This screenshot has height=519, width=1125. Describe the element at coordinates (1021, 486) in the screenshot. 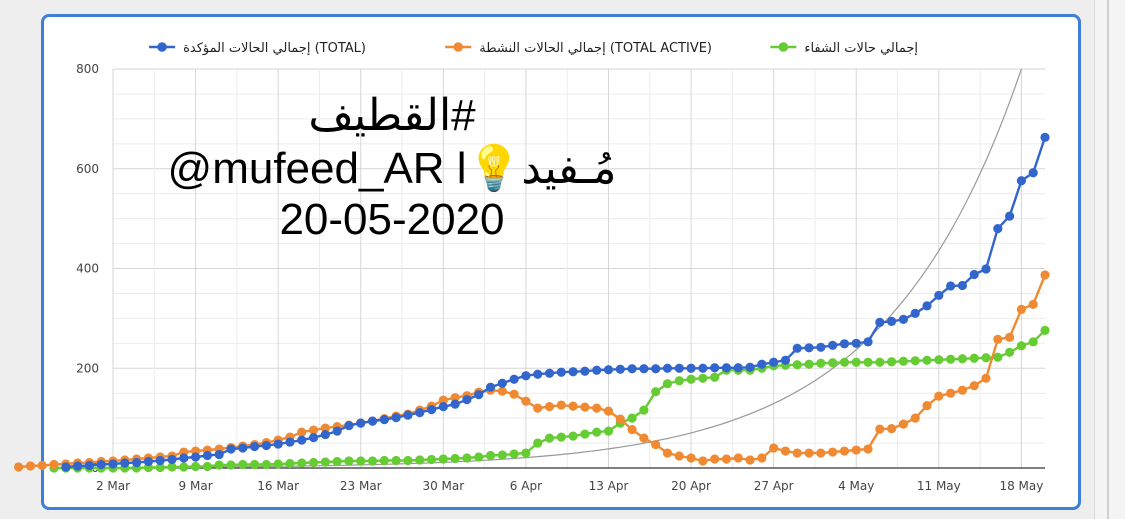

I see `x-tick-label: 18 May` at that location.